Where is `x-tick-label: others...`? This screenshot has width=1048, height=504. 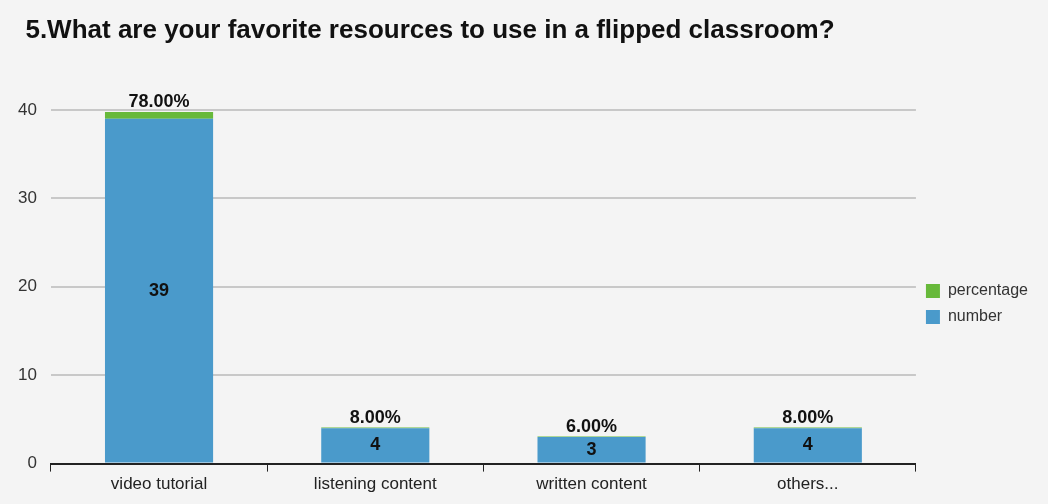
x-tick-label: others... is located at coordinates (808, 484).